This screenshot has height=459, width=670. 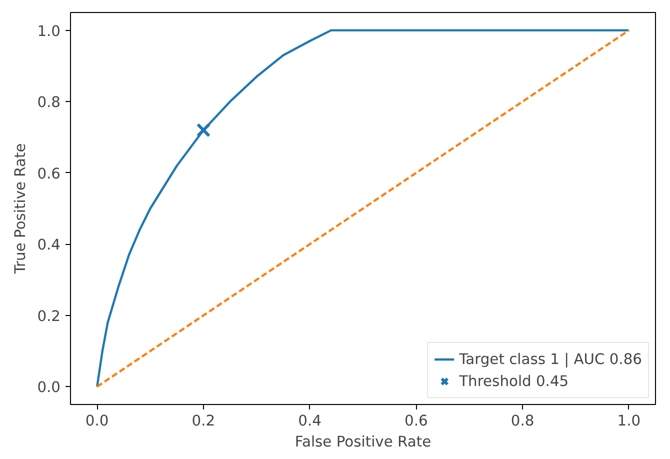 I want to click on y-tick-label: 0.4, so click(x=49, y=245).